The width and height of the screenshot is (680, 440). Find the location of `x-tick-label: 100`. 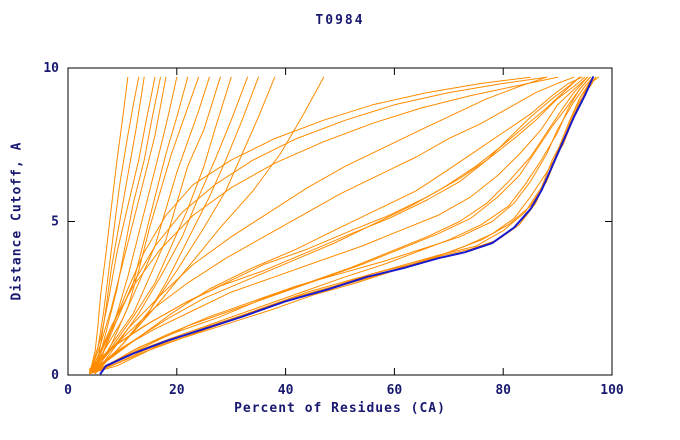

x-tick-label: 100 is located at coordinates (612, 390).